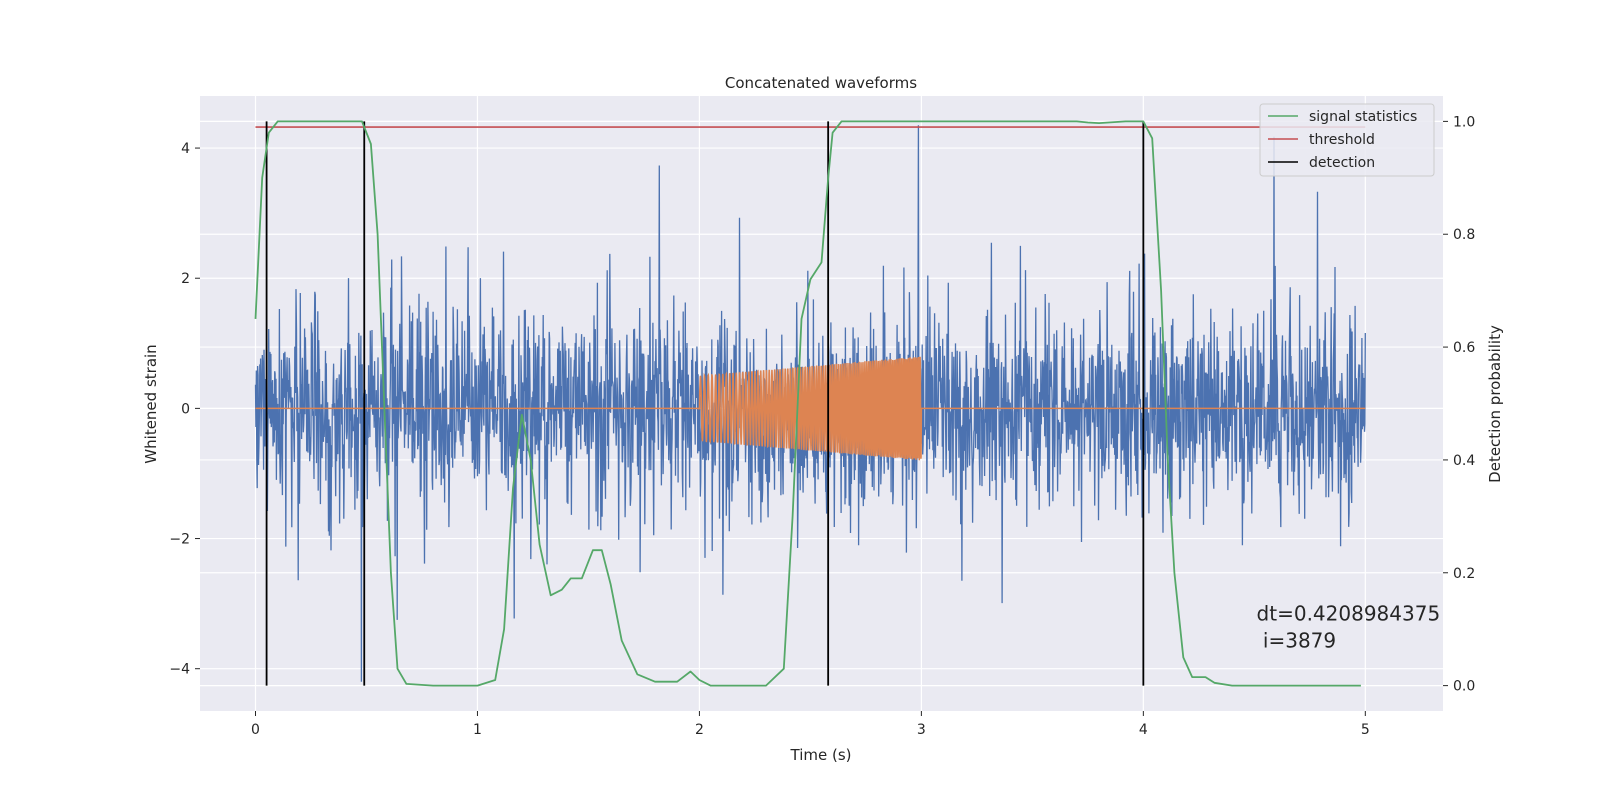  What do you see at coordinates (1464, 122) in the screenshot?
I see `y-right-tick-label: 1.0` at bounding box center [1464, 122].